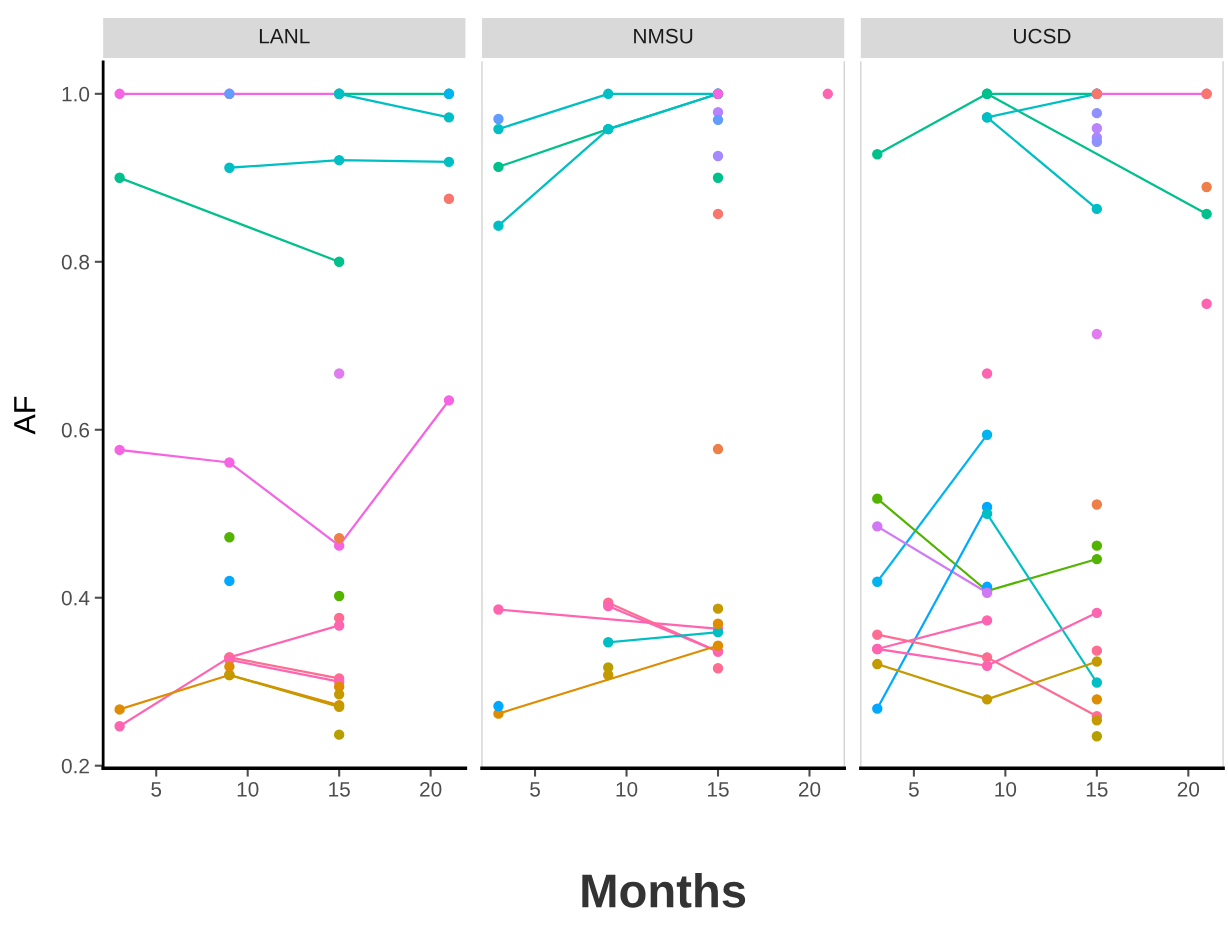 The height and width of the screenshot is (938, 1228). Describe the element at coordinates (664, 890) in the screenshot. I see `x-axis-title: Months` at that location.